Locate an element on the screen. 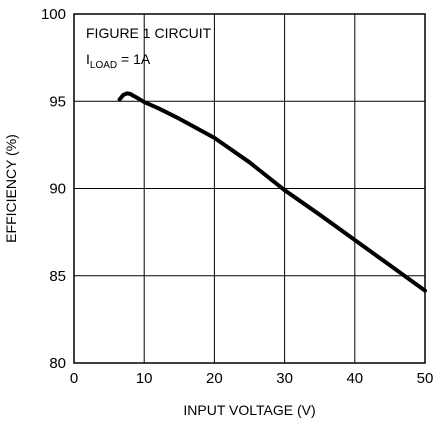  y-tick-label: 90 is located at coordinates (57, 189).